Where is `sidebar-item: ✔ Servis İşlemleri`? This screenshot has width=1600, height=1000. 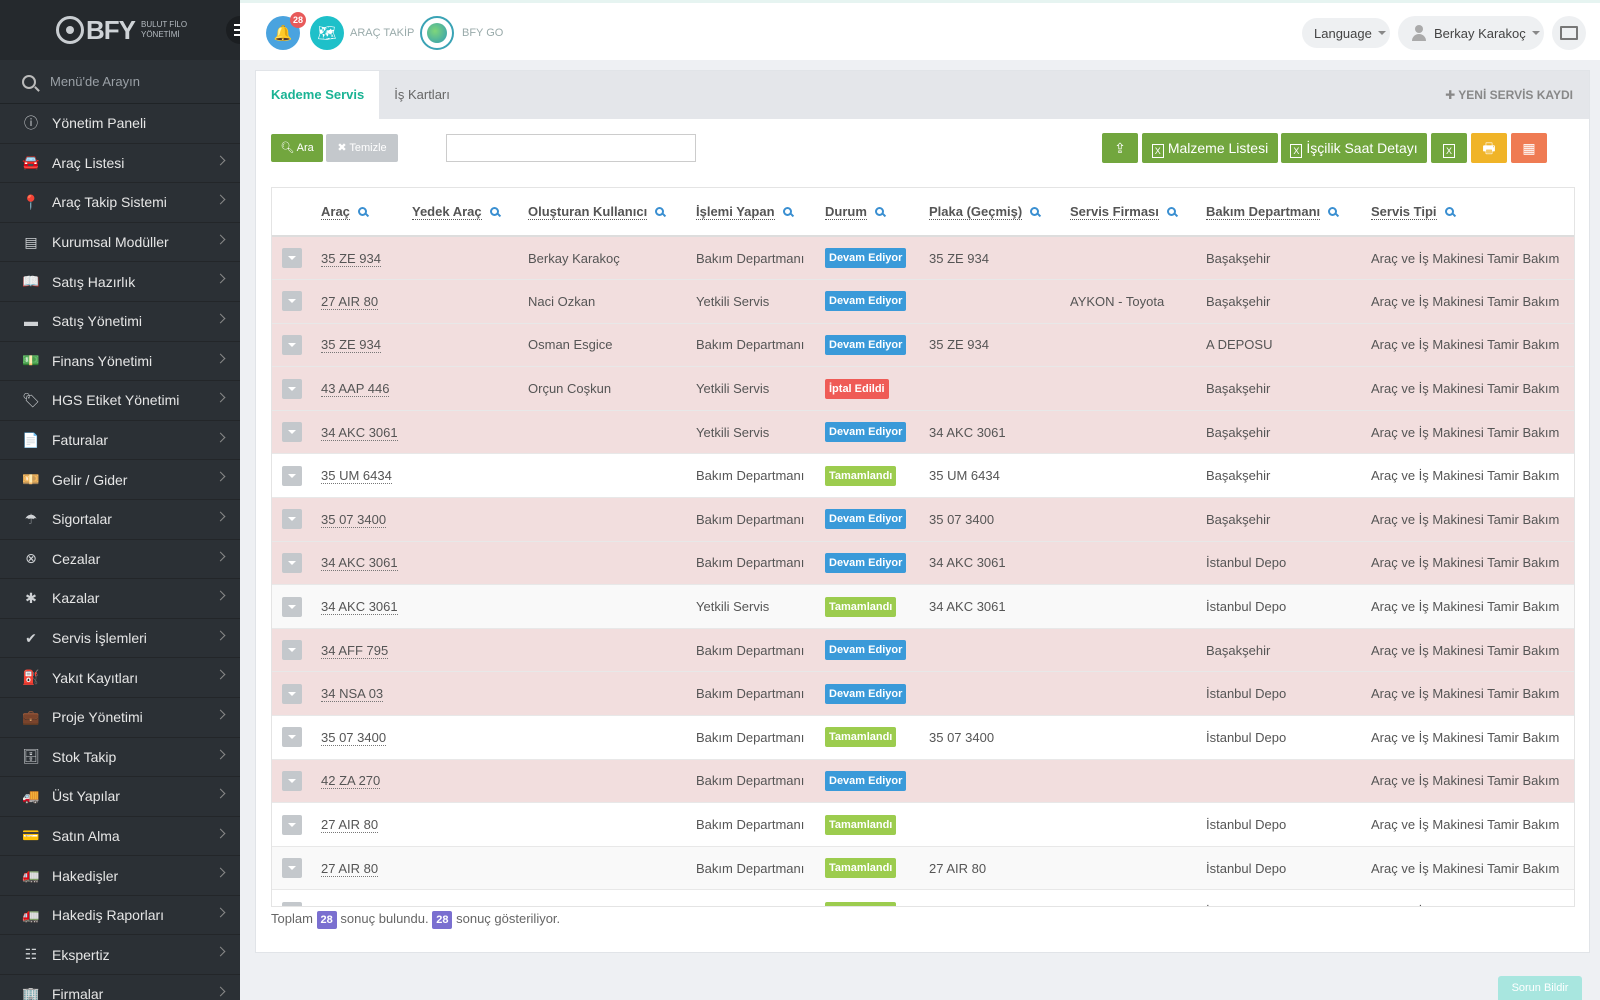
sidebar-item: ✔ Servis İşlemleri is located at coordinates (120, 639).